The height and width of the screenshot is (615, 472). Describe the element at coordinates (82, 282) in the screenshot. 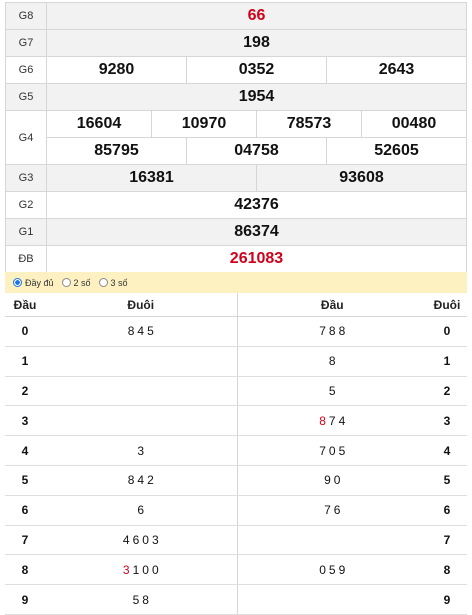

I see `option-label: 2 số` at that location.